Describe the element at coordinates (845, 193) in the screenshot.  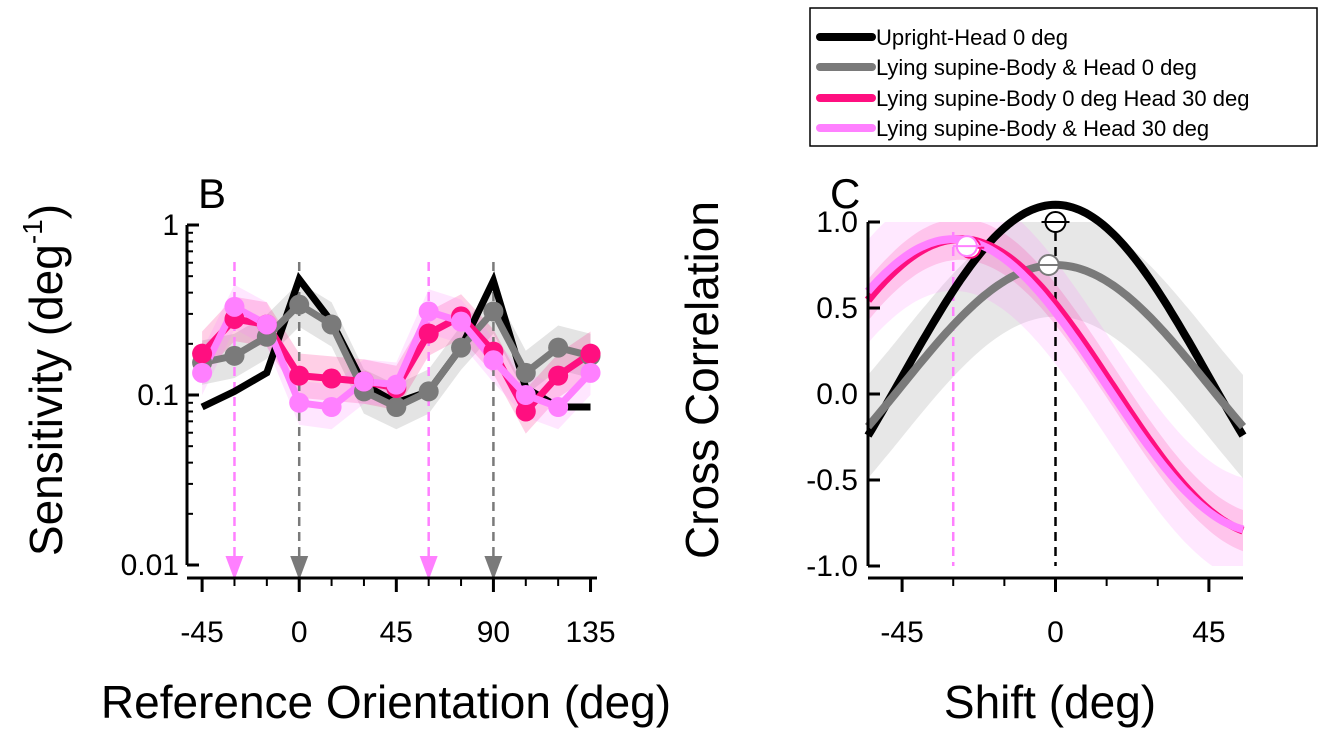
I see `panel-c-letter: C` at that location.